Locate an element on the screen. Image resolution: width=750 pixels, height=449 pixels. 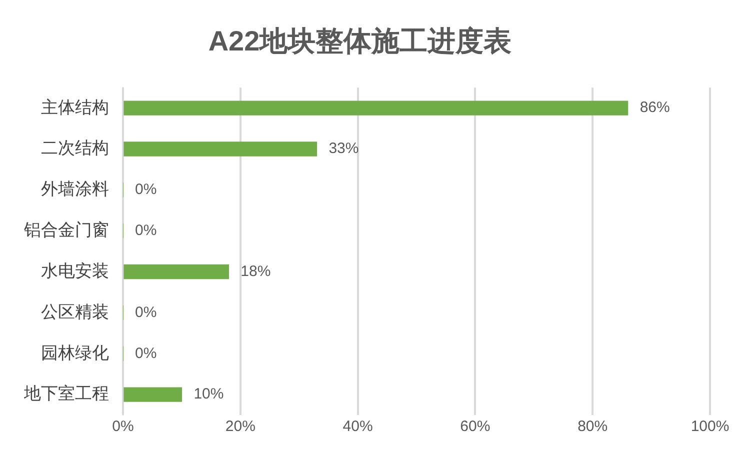
y-tick-label: 园林绿化 is located at coordinates (75, 352).